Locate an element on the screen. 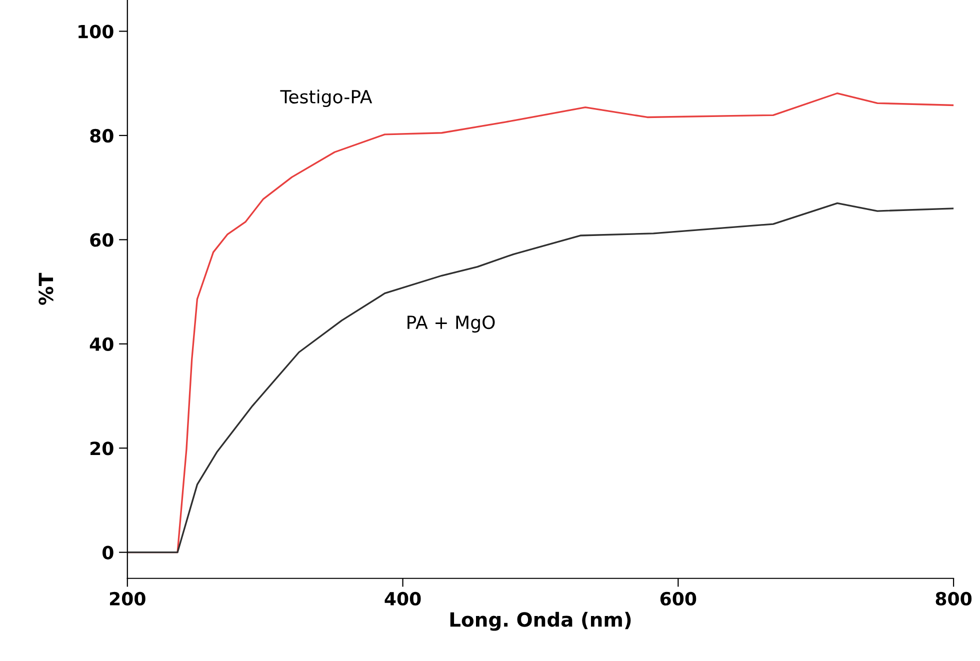  series-label: PA + MgO is located at coordinates (451, 324).